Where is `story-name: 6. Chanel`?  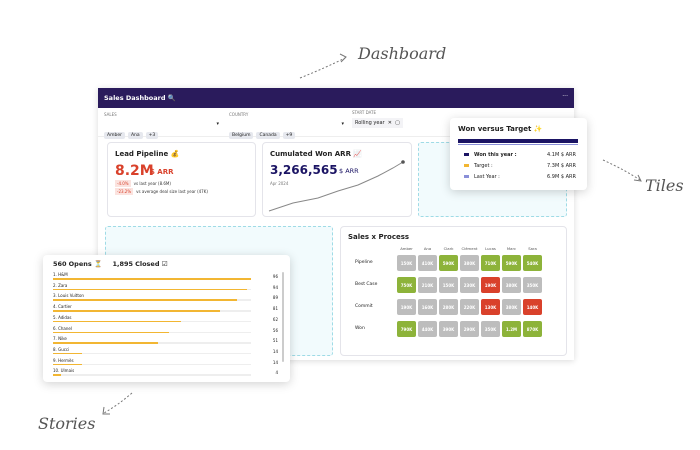 story-name: 6. Chanel is located at coordinates (62, 328).